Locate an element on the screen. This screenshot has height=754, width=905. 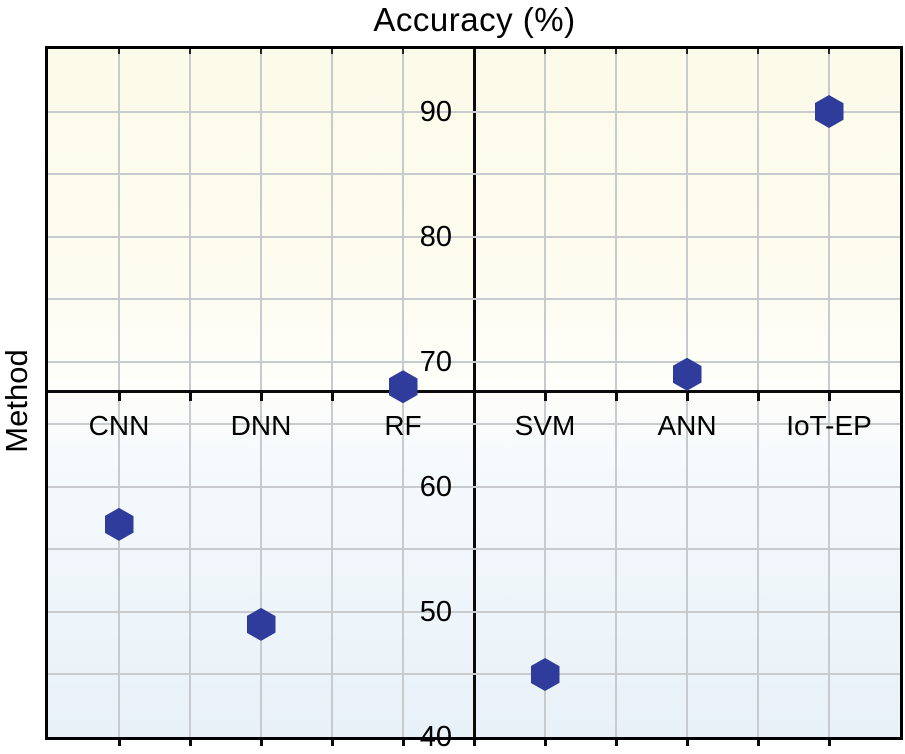
category-label: DNN is located at coordinates (261, 425).